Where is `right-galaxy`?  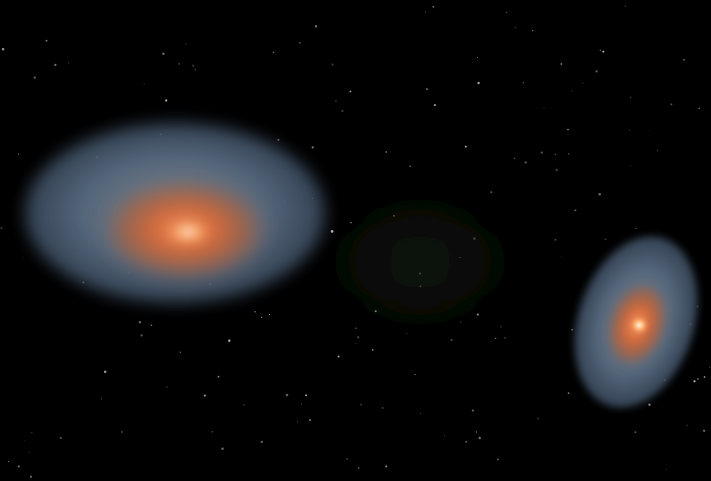
right-galaxy is located at coordinates (636, 322).